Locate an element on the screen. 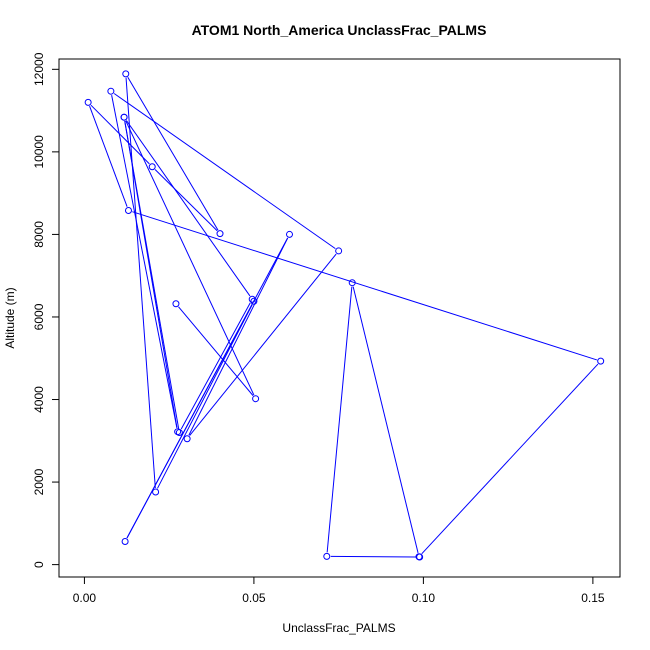 The width and height of the screenshot is (650, 650). x-tick-label: 0.10 is located at coordinates (424, 598).